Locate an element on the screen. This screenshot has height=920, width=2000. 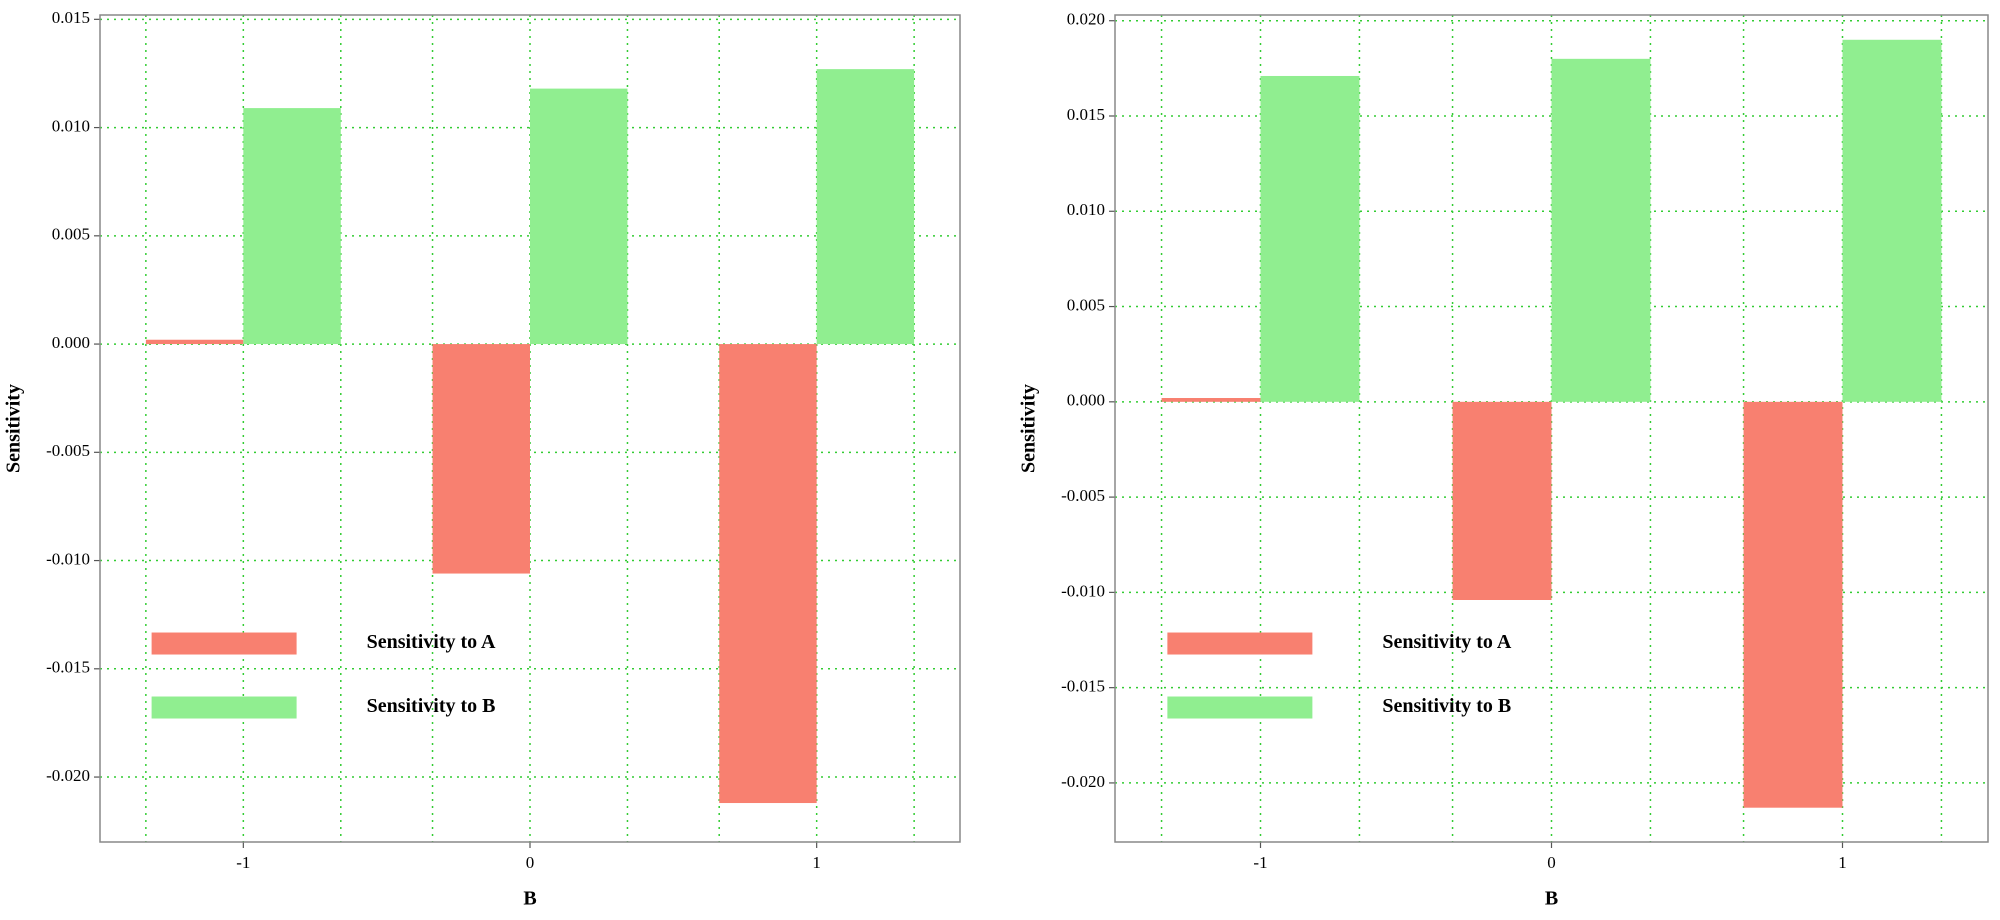
y-tick-label: 0.020 is located at coordinates (1086, 19).